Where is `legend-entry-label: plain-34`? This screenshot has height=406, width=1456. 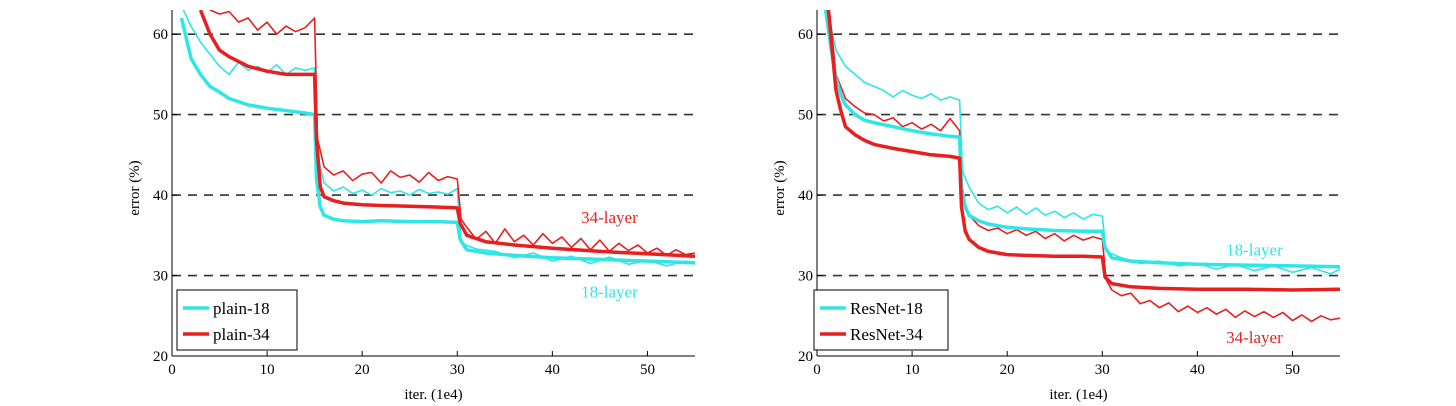 legend-entry-label: plain-34 is located at coordinates (241, 334).